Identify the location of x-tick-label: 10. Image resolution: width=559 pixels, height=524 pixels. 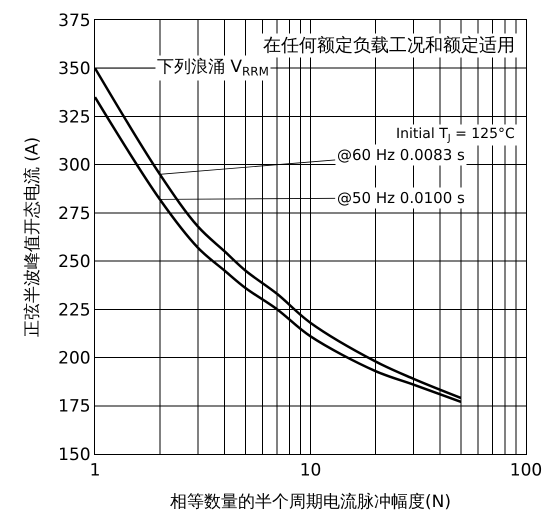
(311, 470).